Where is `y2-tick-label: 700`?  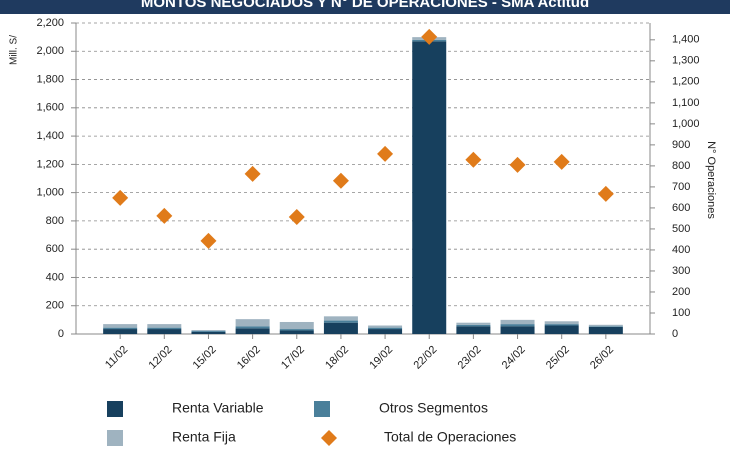
y2-tick-label: 700 is located at coordinates (681, 187).